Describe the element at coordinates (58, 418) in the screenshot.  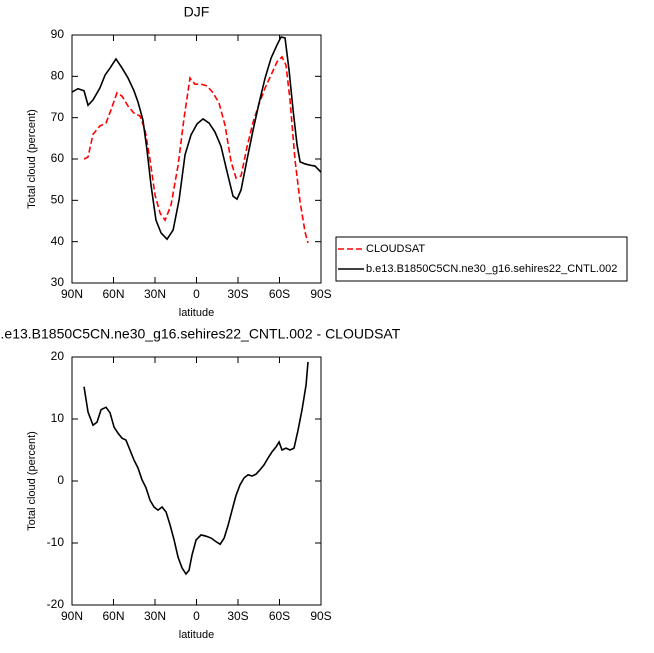
I see `y-tick-label: 10` at that location.